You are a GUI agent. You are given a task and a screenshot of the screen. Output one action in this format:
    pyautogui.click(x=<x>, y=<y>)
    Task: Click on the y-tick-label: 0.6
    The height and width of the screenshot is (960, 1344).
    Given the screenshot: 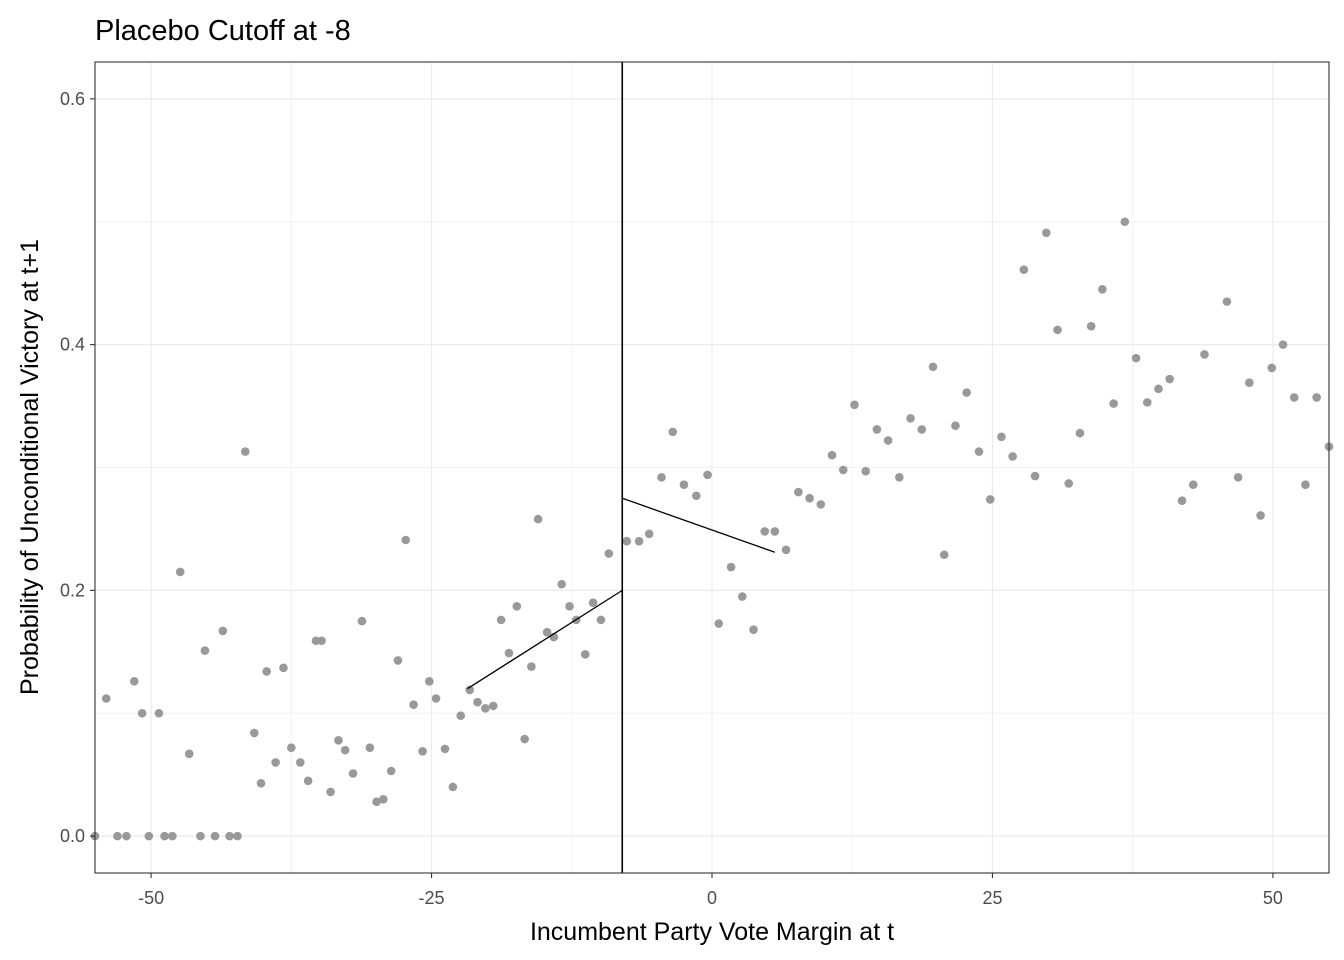 What is the action you would take?
    pyautogui.click(x=72, y=99)
    